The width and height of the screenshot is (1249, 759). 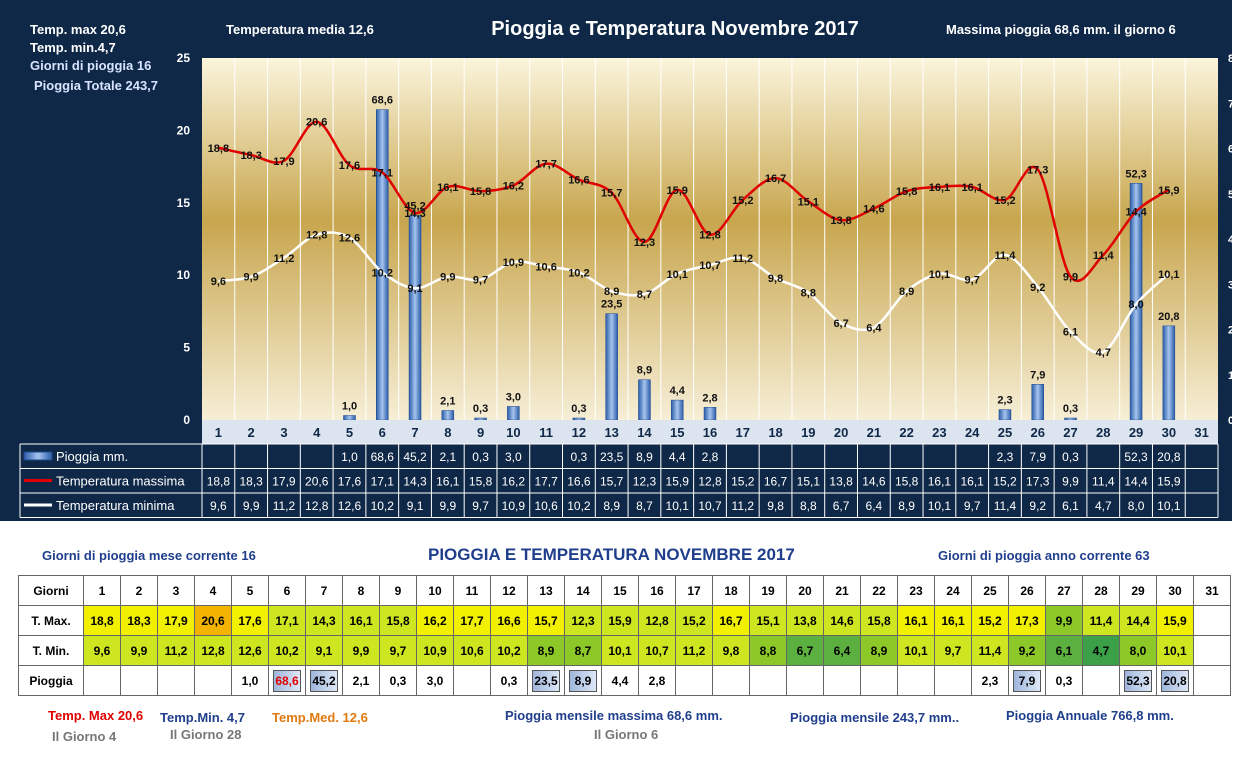 What do you see at coordinates (513, 186) in the screenshot?
I see `tmax-data-label: 16,2` at bounding box center [513, 186].